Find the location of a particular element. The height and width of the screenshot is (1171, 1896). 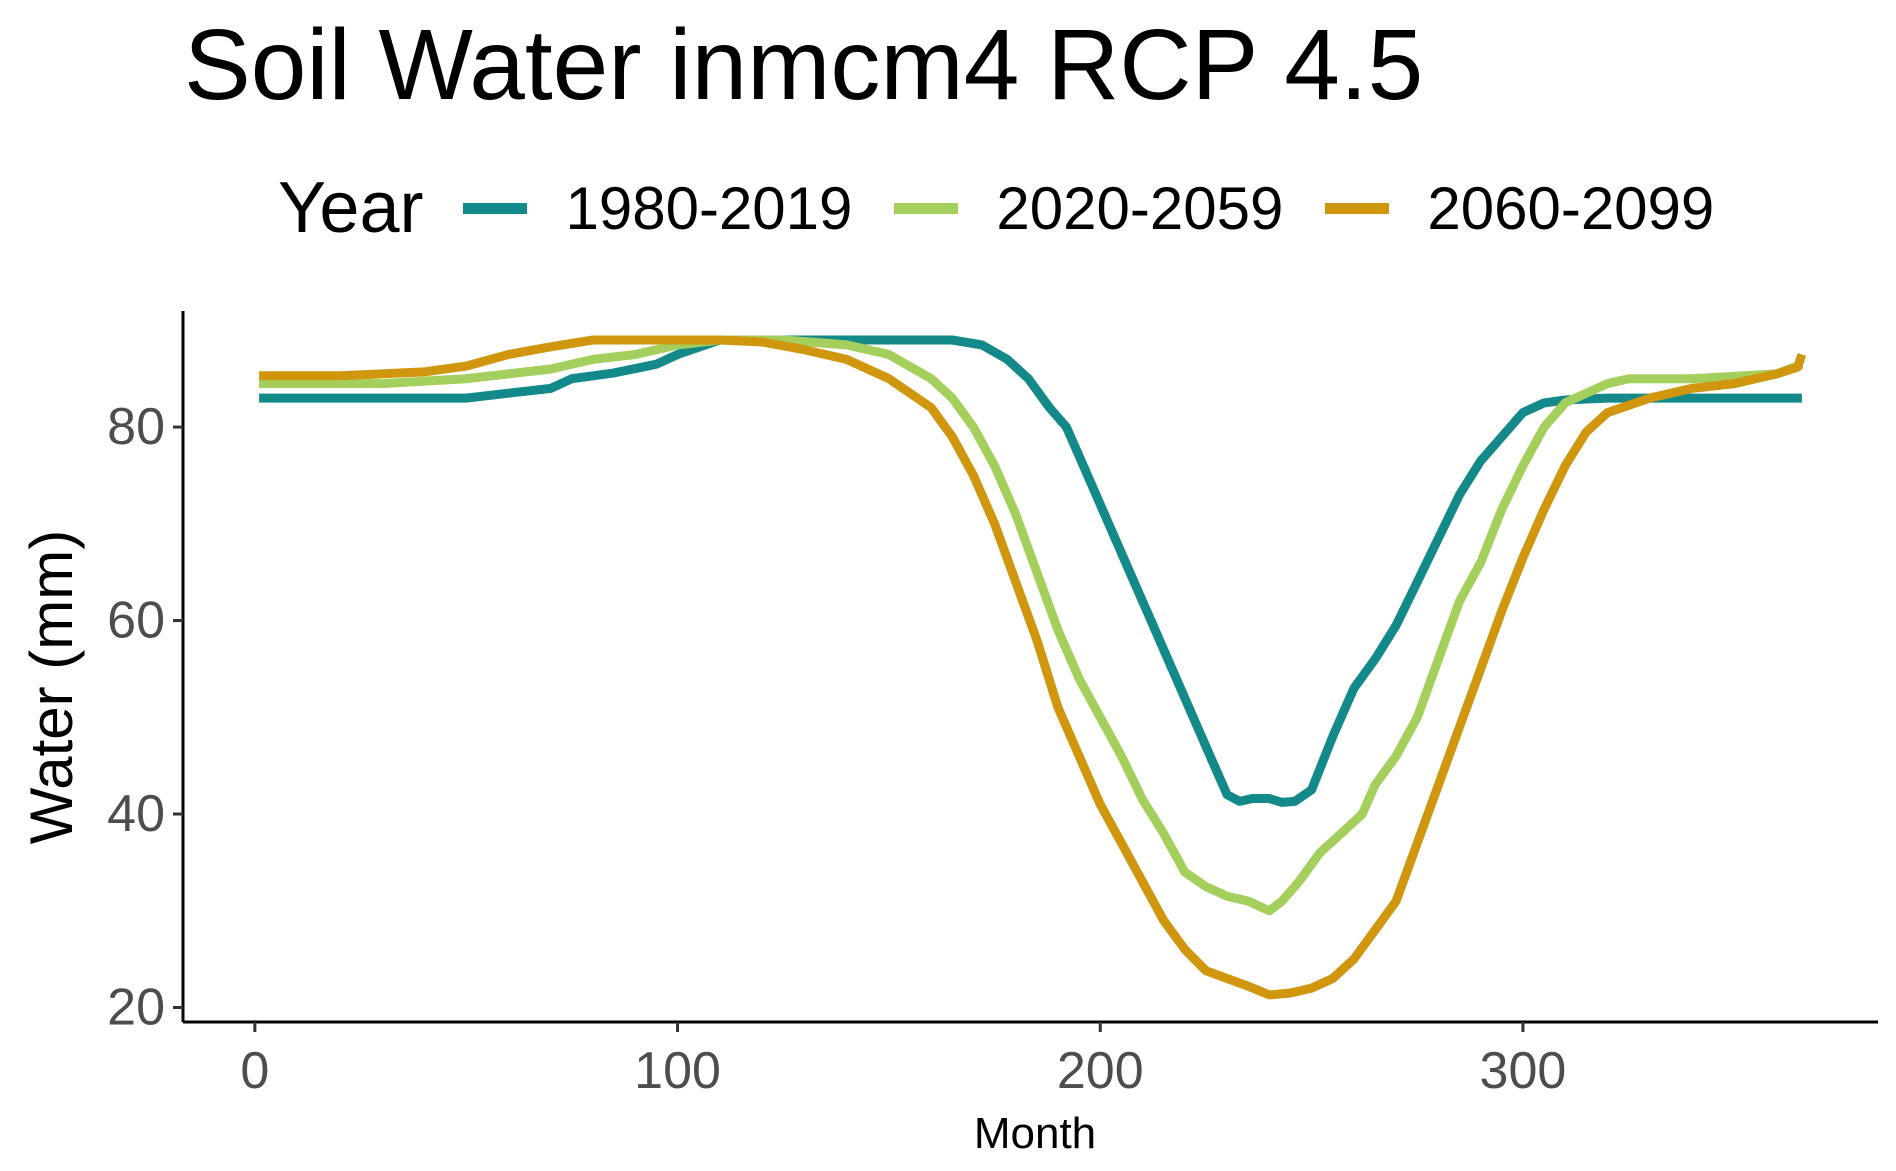

x-tick-label-0: 0 is located at coordinates (254, 1071).